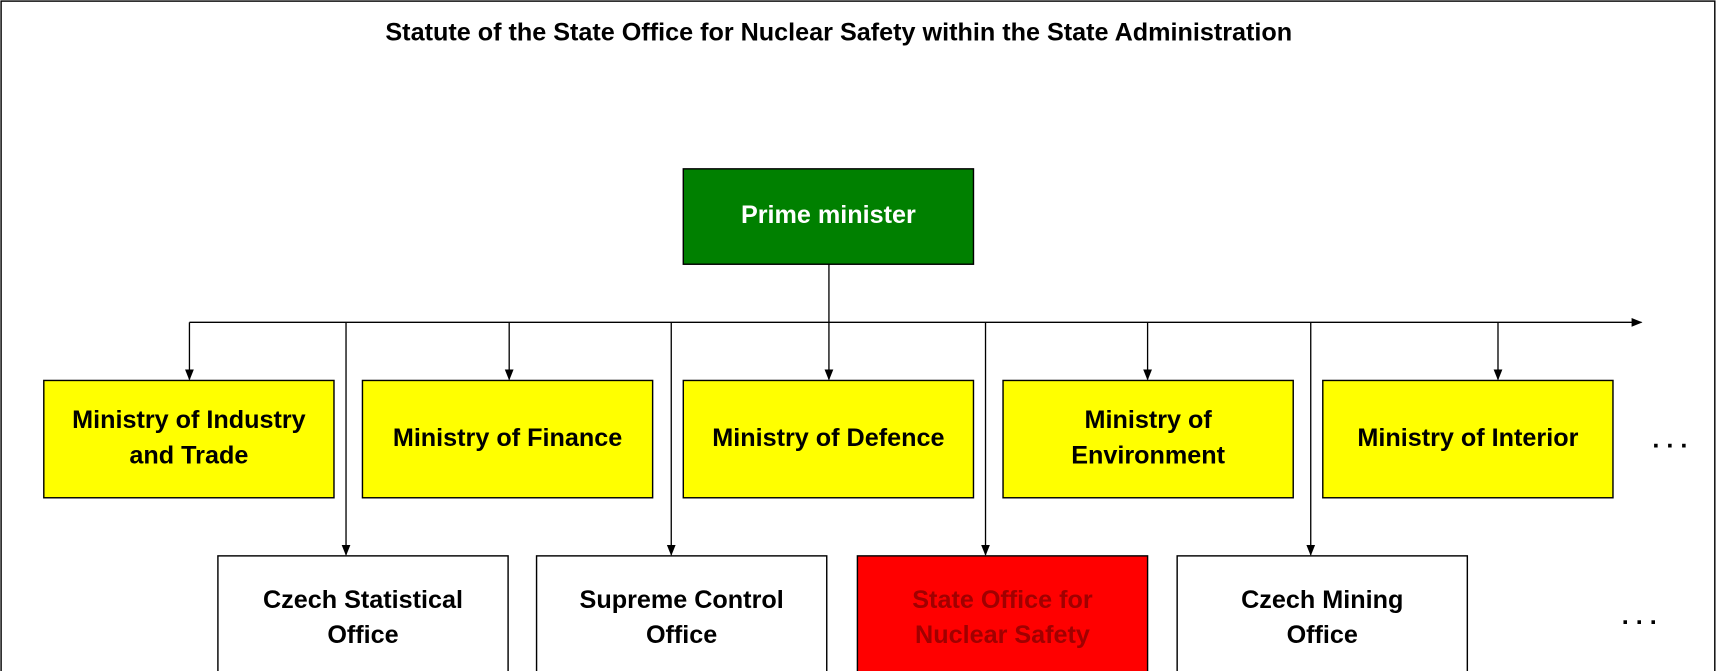  What do you see at coordinates (1669, 439) in the screenshot?
I see `more-ministries: . . .` at bounding box center [1669, 439].